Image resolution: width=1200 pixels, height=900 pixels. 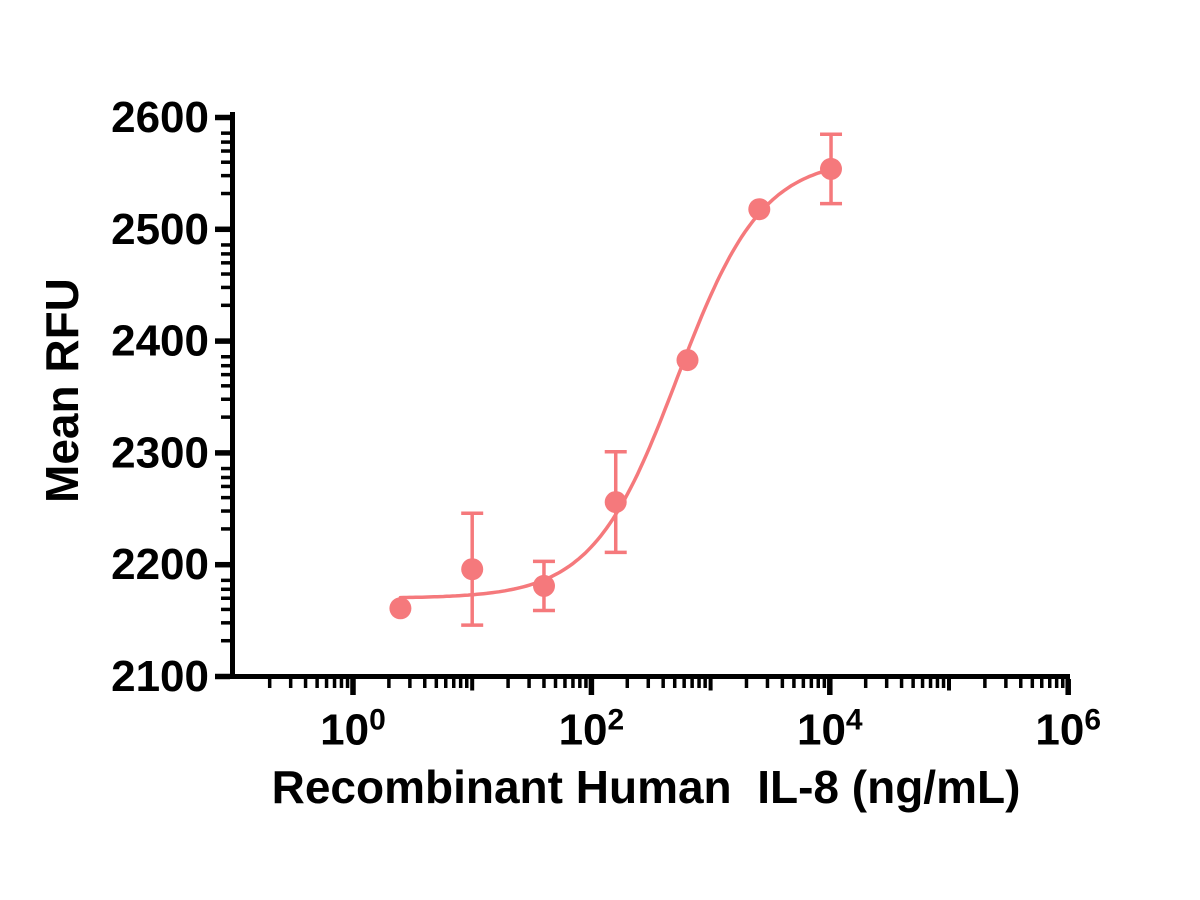 What do you see at coordinates (160, 117) in the screenshot?
I see `y-tick-label: 2600` at bounding box center [160, 117].